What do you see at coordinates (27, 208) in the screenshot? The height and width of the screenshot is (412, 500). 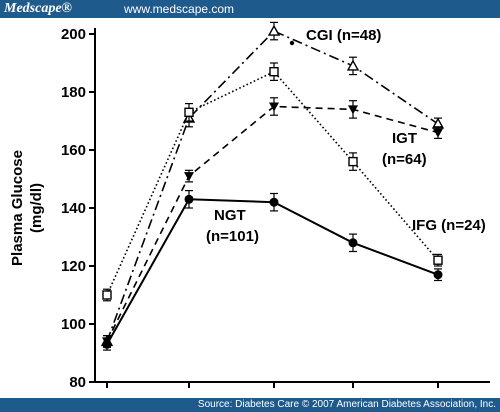 I see `y-axis-label: Plasma Glucose (mg/dl)` at bounding box center [27, 208].